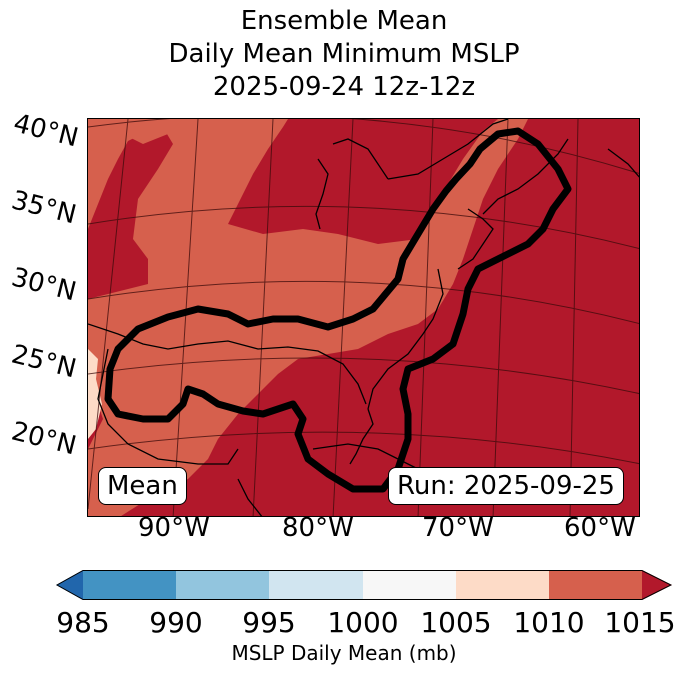 Image resolution: width=688 pixels, height=674 pixels. I want to click on coast-cuba, so click(365, 456).